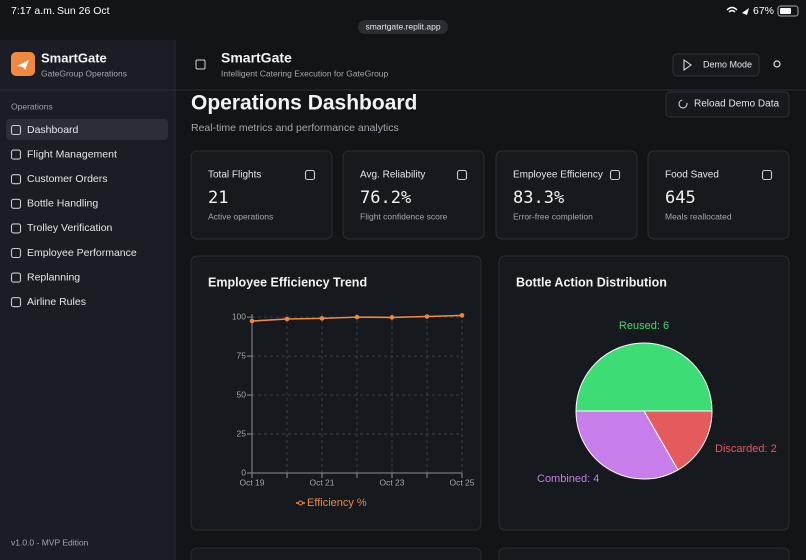 This screenshot has width=806, height=560. I want to click on x-tick-label: Oct 25, so click(461, 482).